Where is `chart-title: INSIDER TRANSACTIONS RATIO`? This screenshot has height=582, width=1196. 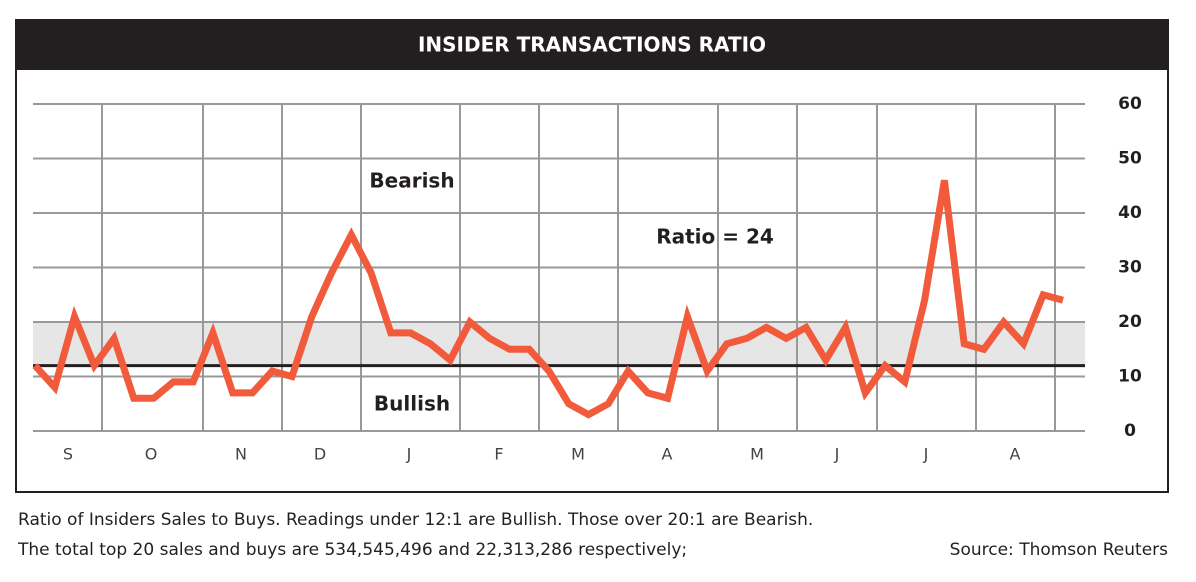 chart-title: INSIDER TRANSACTIONS RATIO is located at coordinates (592, 45).